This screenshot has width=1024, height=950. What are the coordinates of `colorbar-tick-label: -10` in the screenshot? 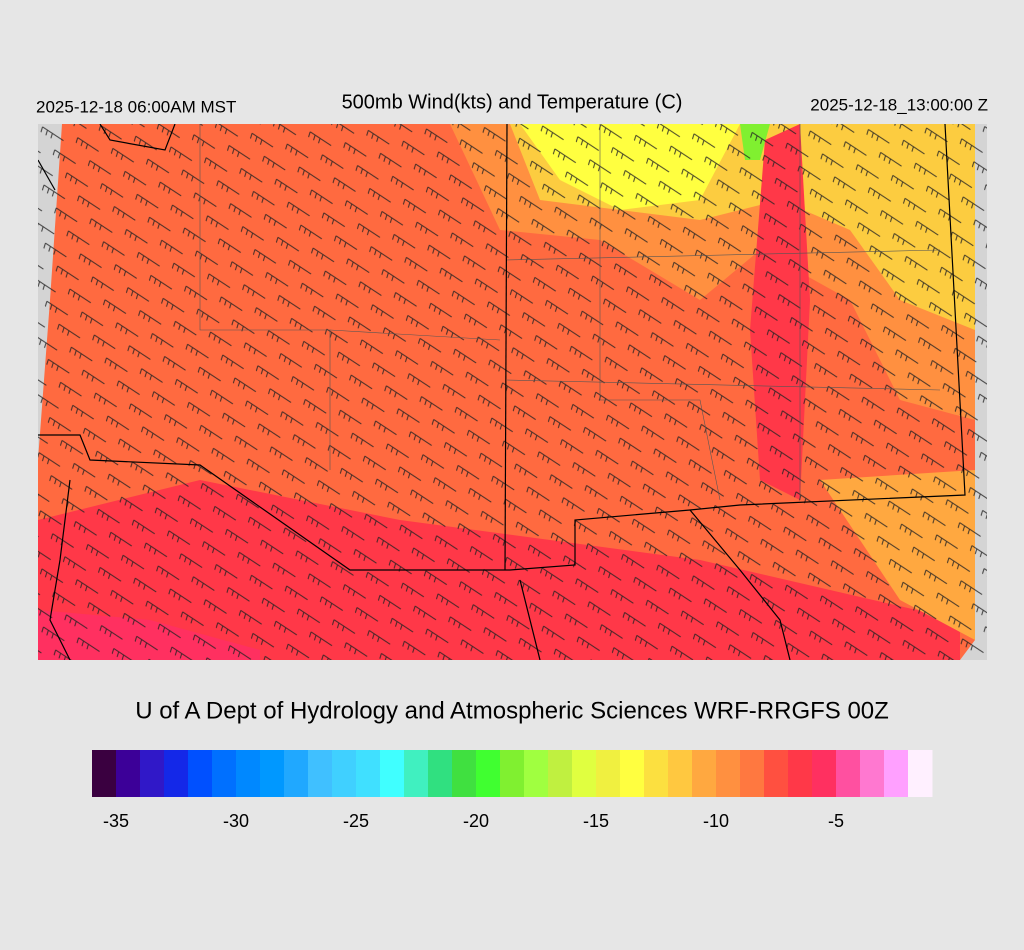 It's located at (716, 821).